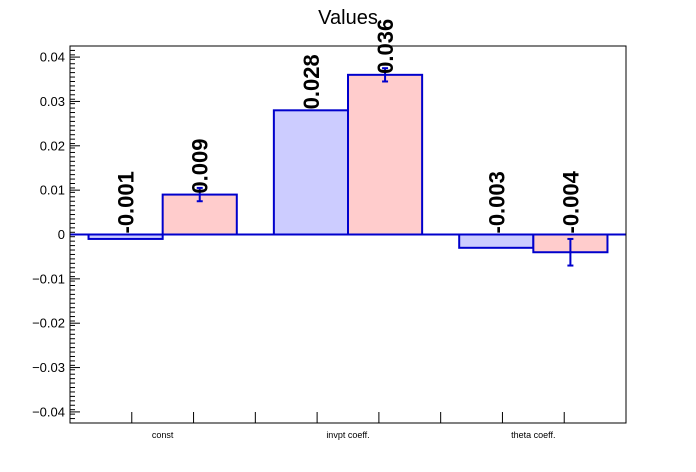 The width and height of the screenshot is (696, 472). What do you see at coordinates (48, 367) in the screenshot?
I see `y-tick-label: −0.03` at bounding box center [48, 367].